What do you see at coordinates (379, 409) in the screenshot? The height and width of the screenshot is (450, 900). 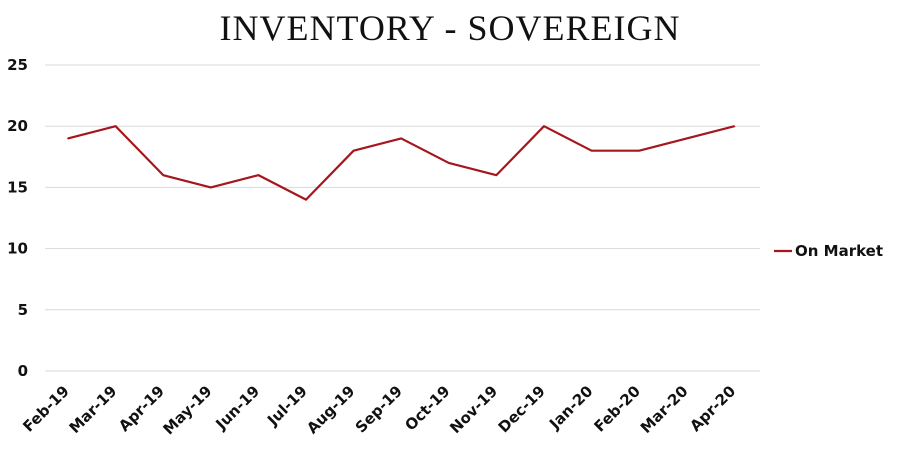 I see `x-tick-label: Sep-19` at bounding box center [379, 409].